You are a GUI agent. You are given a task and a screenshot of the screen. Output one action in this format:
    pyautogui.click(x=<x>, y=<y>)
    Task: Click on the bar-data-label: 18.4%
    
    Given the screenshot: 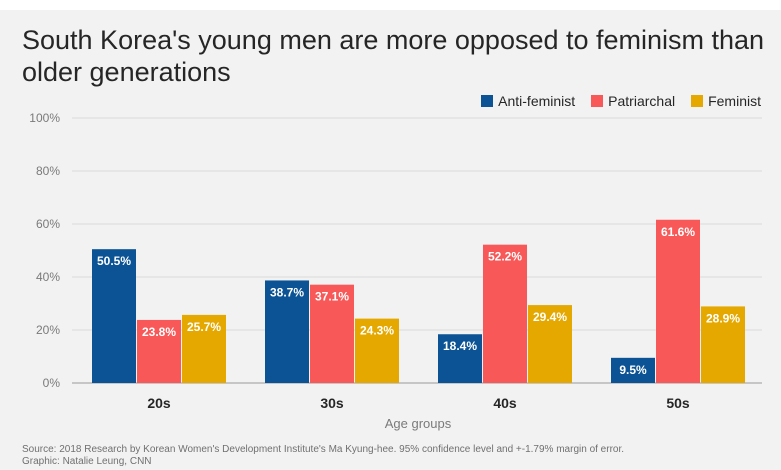 What is the action you would take?
    pyautogui.click(x=460, y=346)
    